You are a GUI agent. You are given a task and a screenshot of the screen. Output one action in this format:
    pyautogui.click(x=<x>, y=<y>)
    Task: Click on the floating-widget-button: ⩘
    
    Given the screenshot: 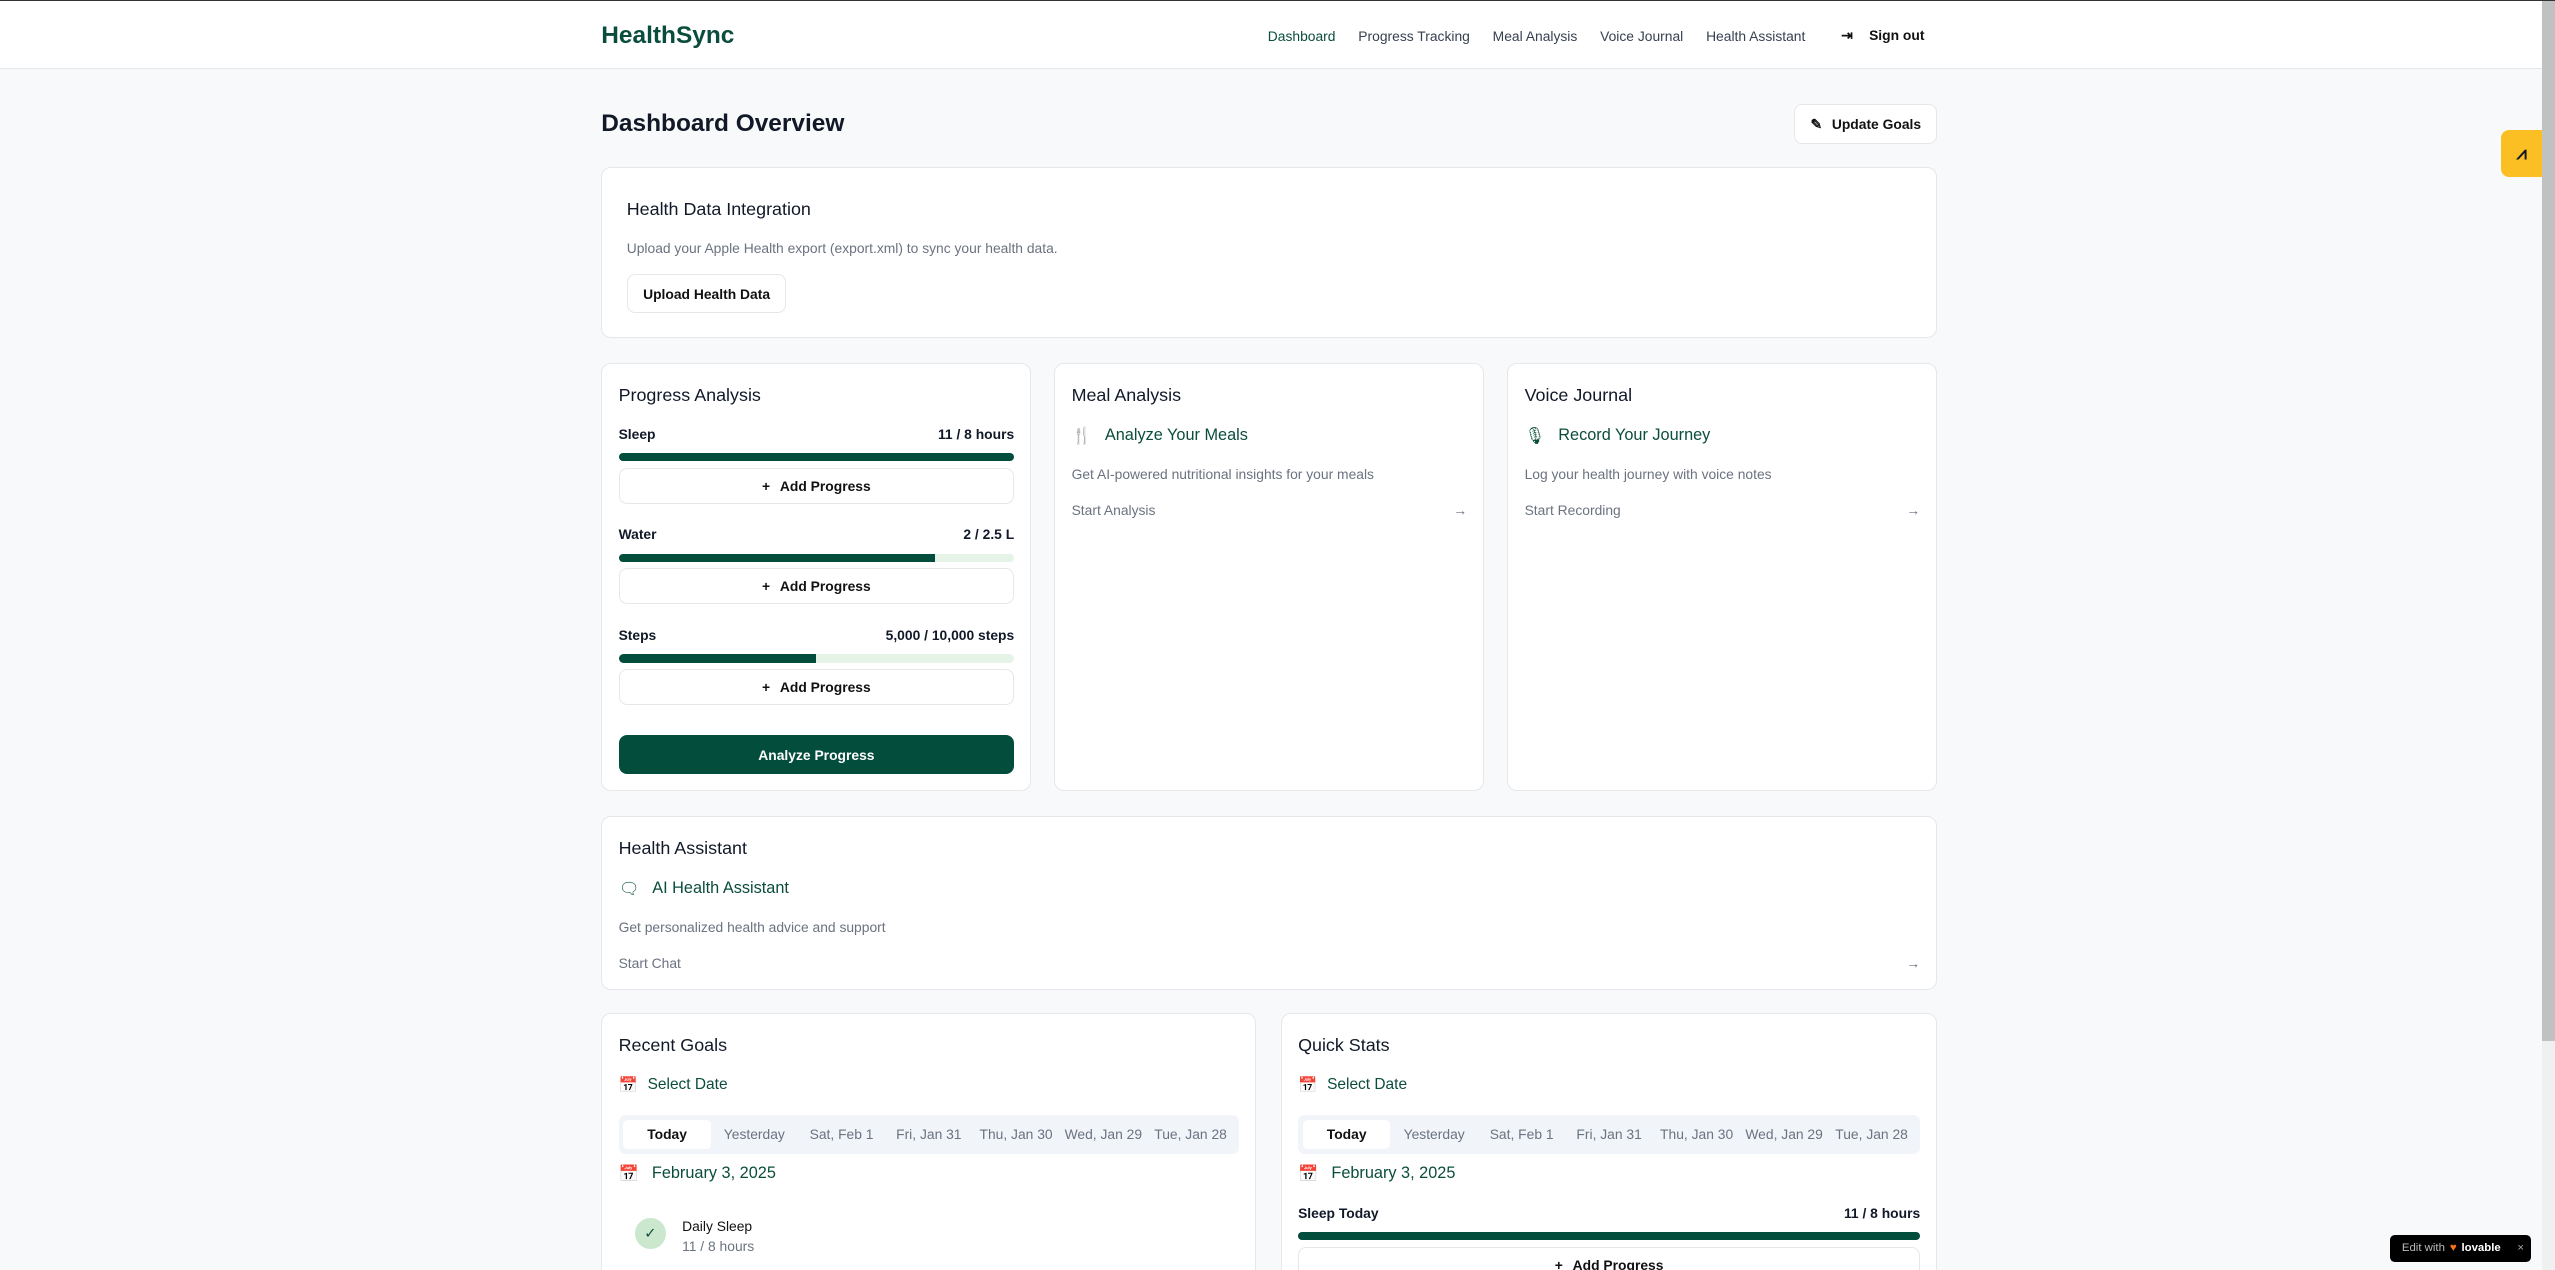 What is the action you would take?
    pyautogui.click(x=2522, y=153)
    